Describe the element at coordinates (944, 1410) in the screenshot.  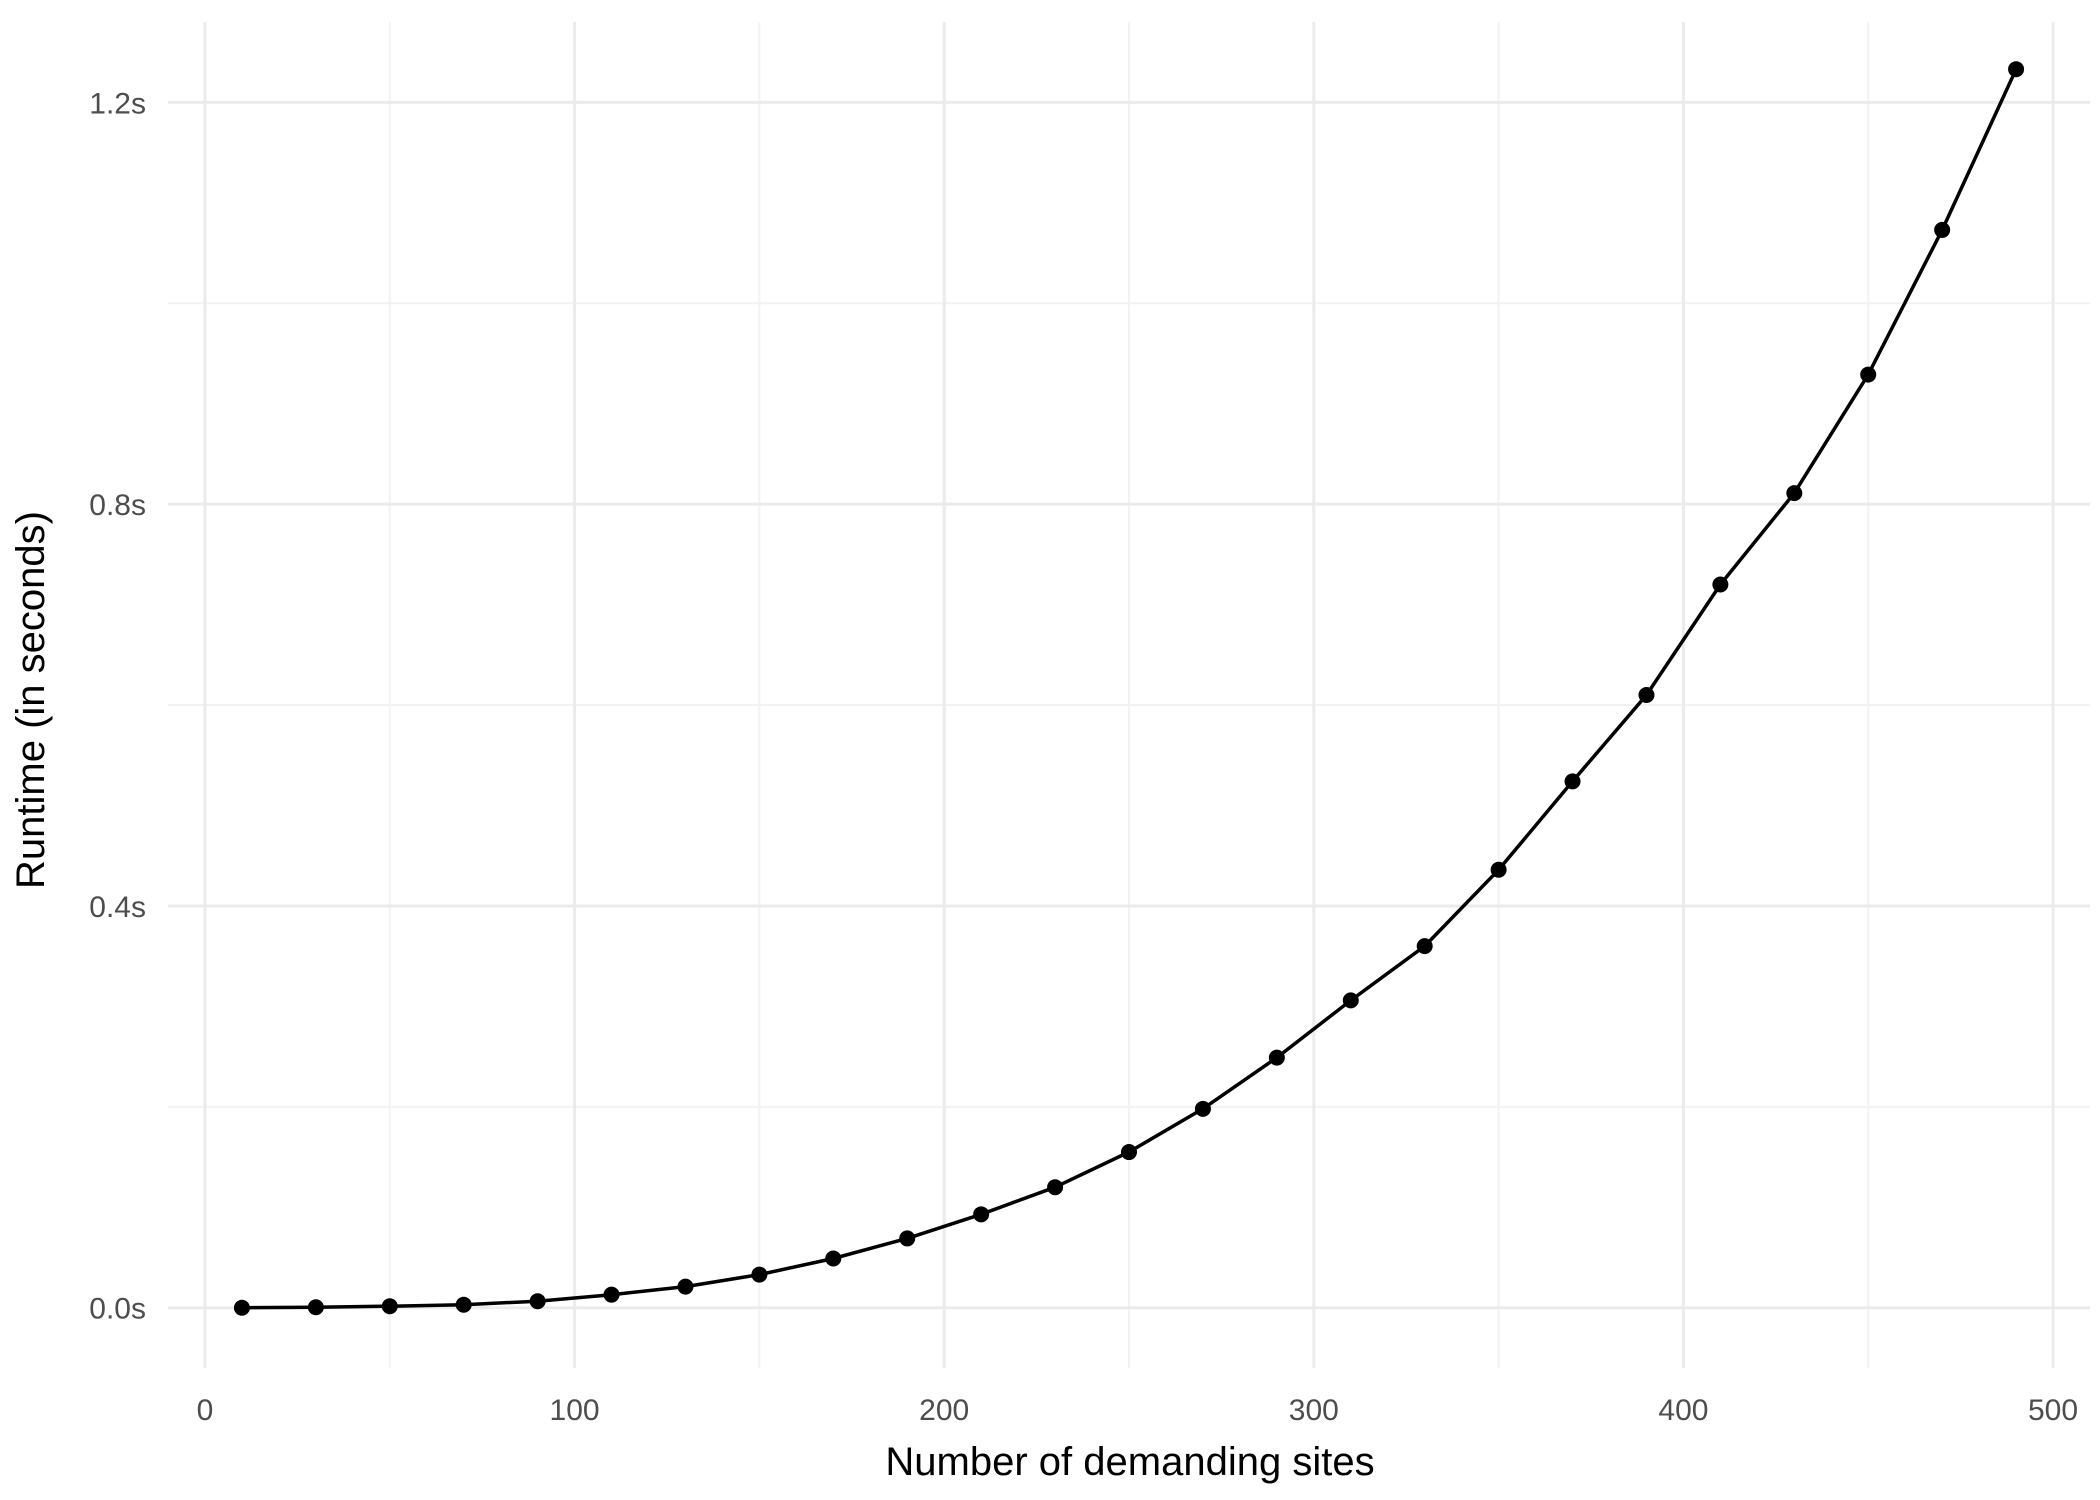
I see `x-tick-label: 200` at that location.